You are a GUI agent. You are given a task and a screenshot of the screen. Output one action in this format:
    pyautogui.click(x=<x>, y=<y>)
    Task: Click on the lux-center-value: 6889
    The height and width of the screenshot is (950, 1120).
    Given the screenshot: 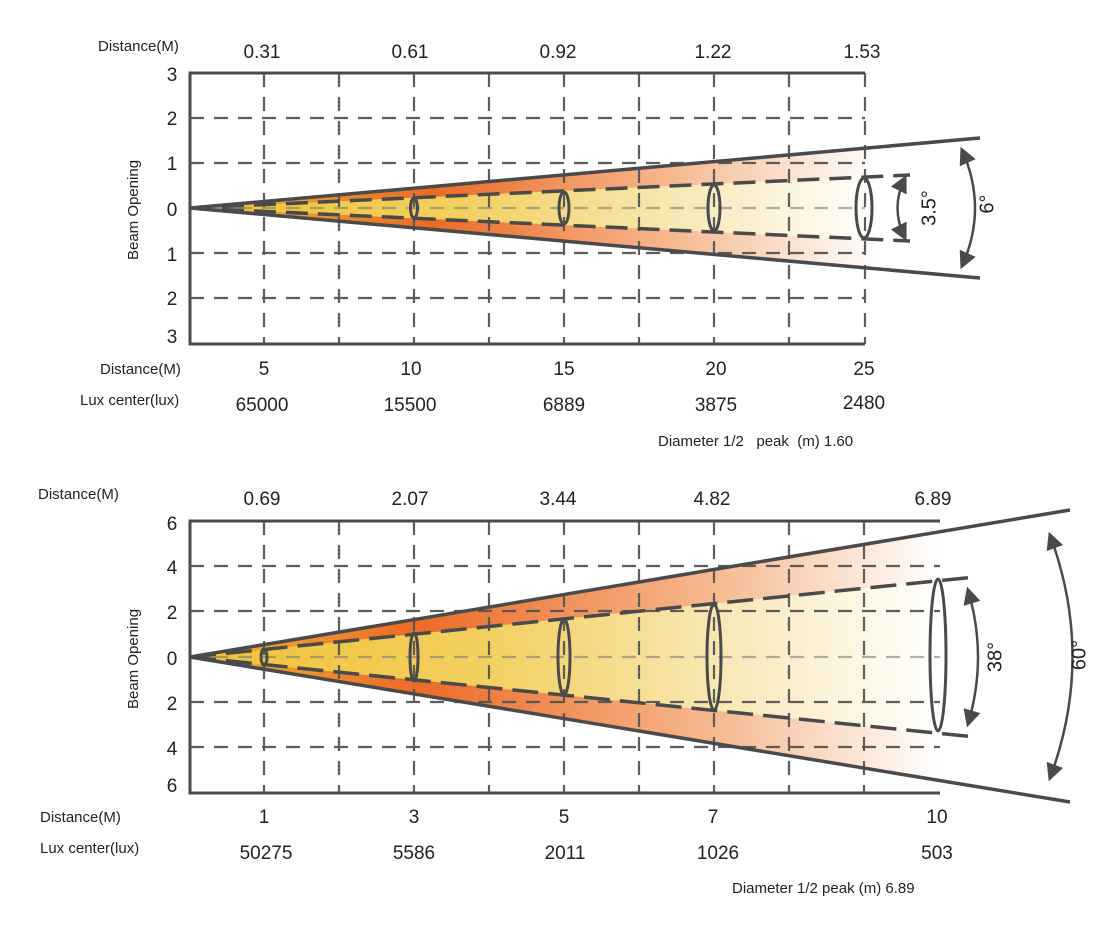 What is the action you would take?
    pyautogui.click(x=564, y=405)
    